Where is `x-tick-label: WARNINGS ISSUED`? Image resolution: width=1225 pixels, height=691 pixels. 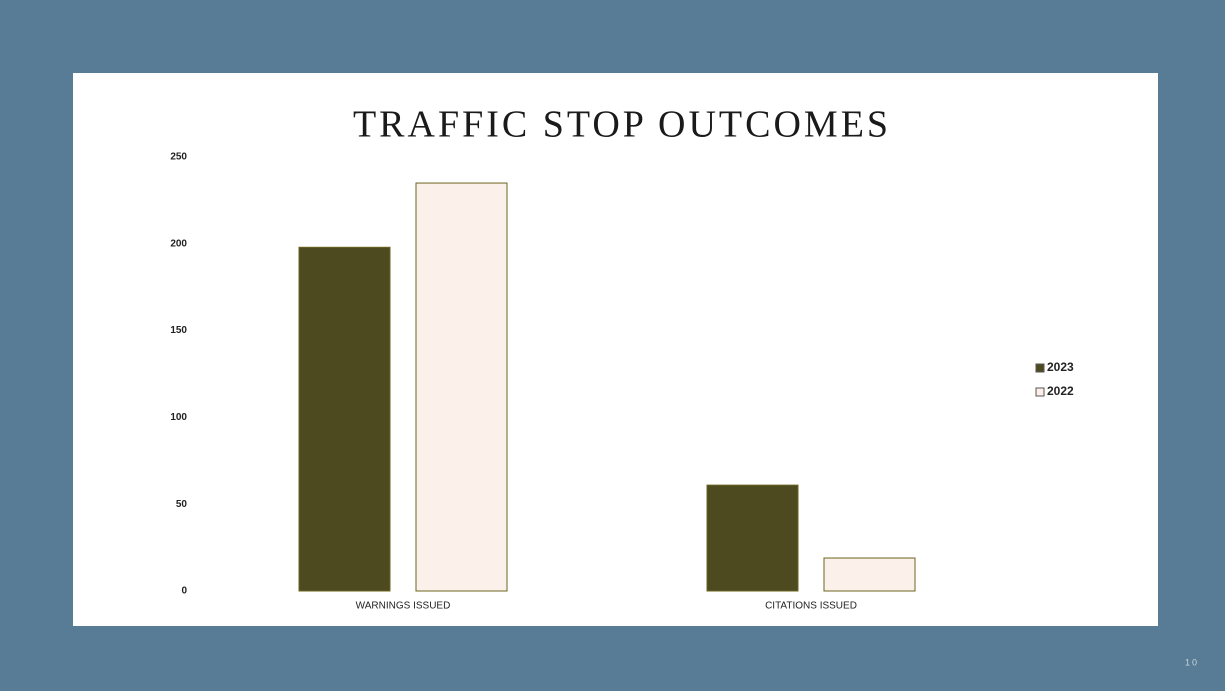
x-tick-label: WARNINGS ISSUED is located at coordinates (403, 606).